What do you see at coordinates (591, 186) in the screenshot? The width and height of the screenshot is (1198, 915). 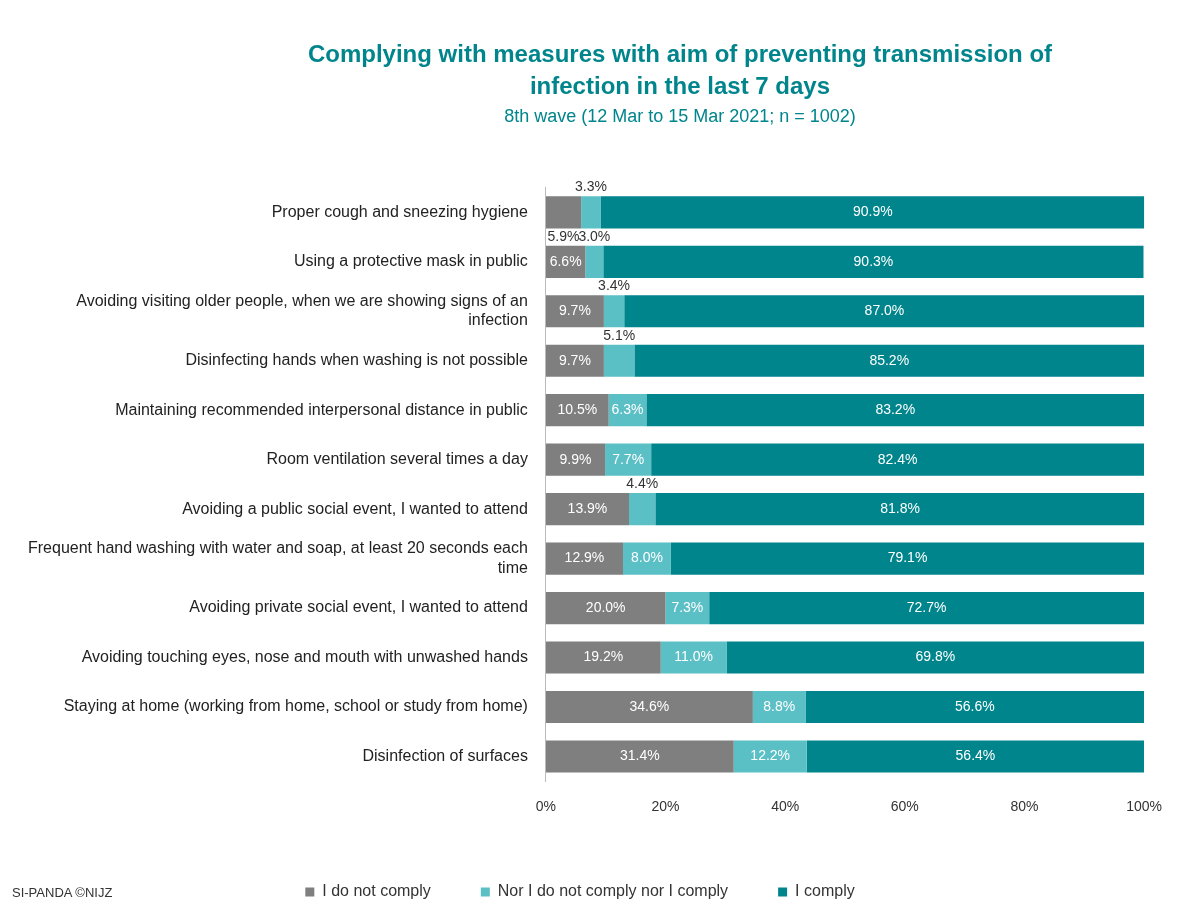 I see `data-label: 3.3%` at bounding box center [591, 186].